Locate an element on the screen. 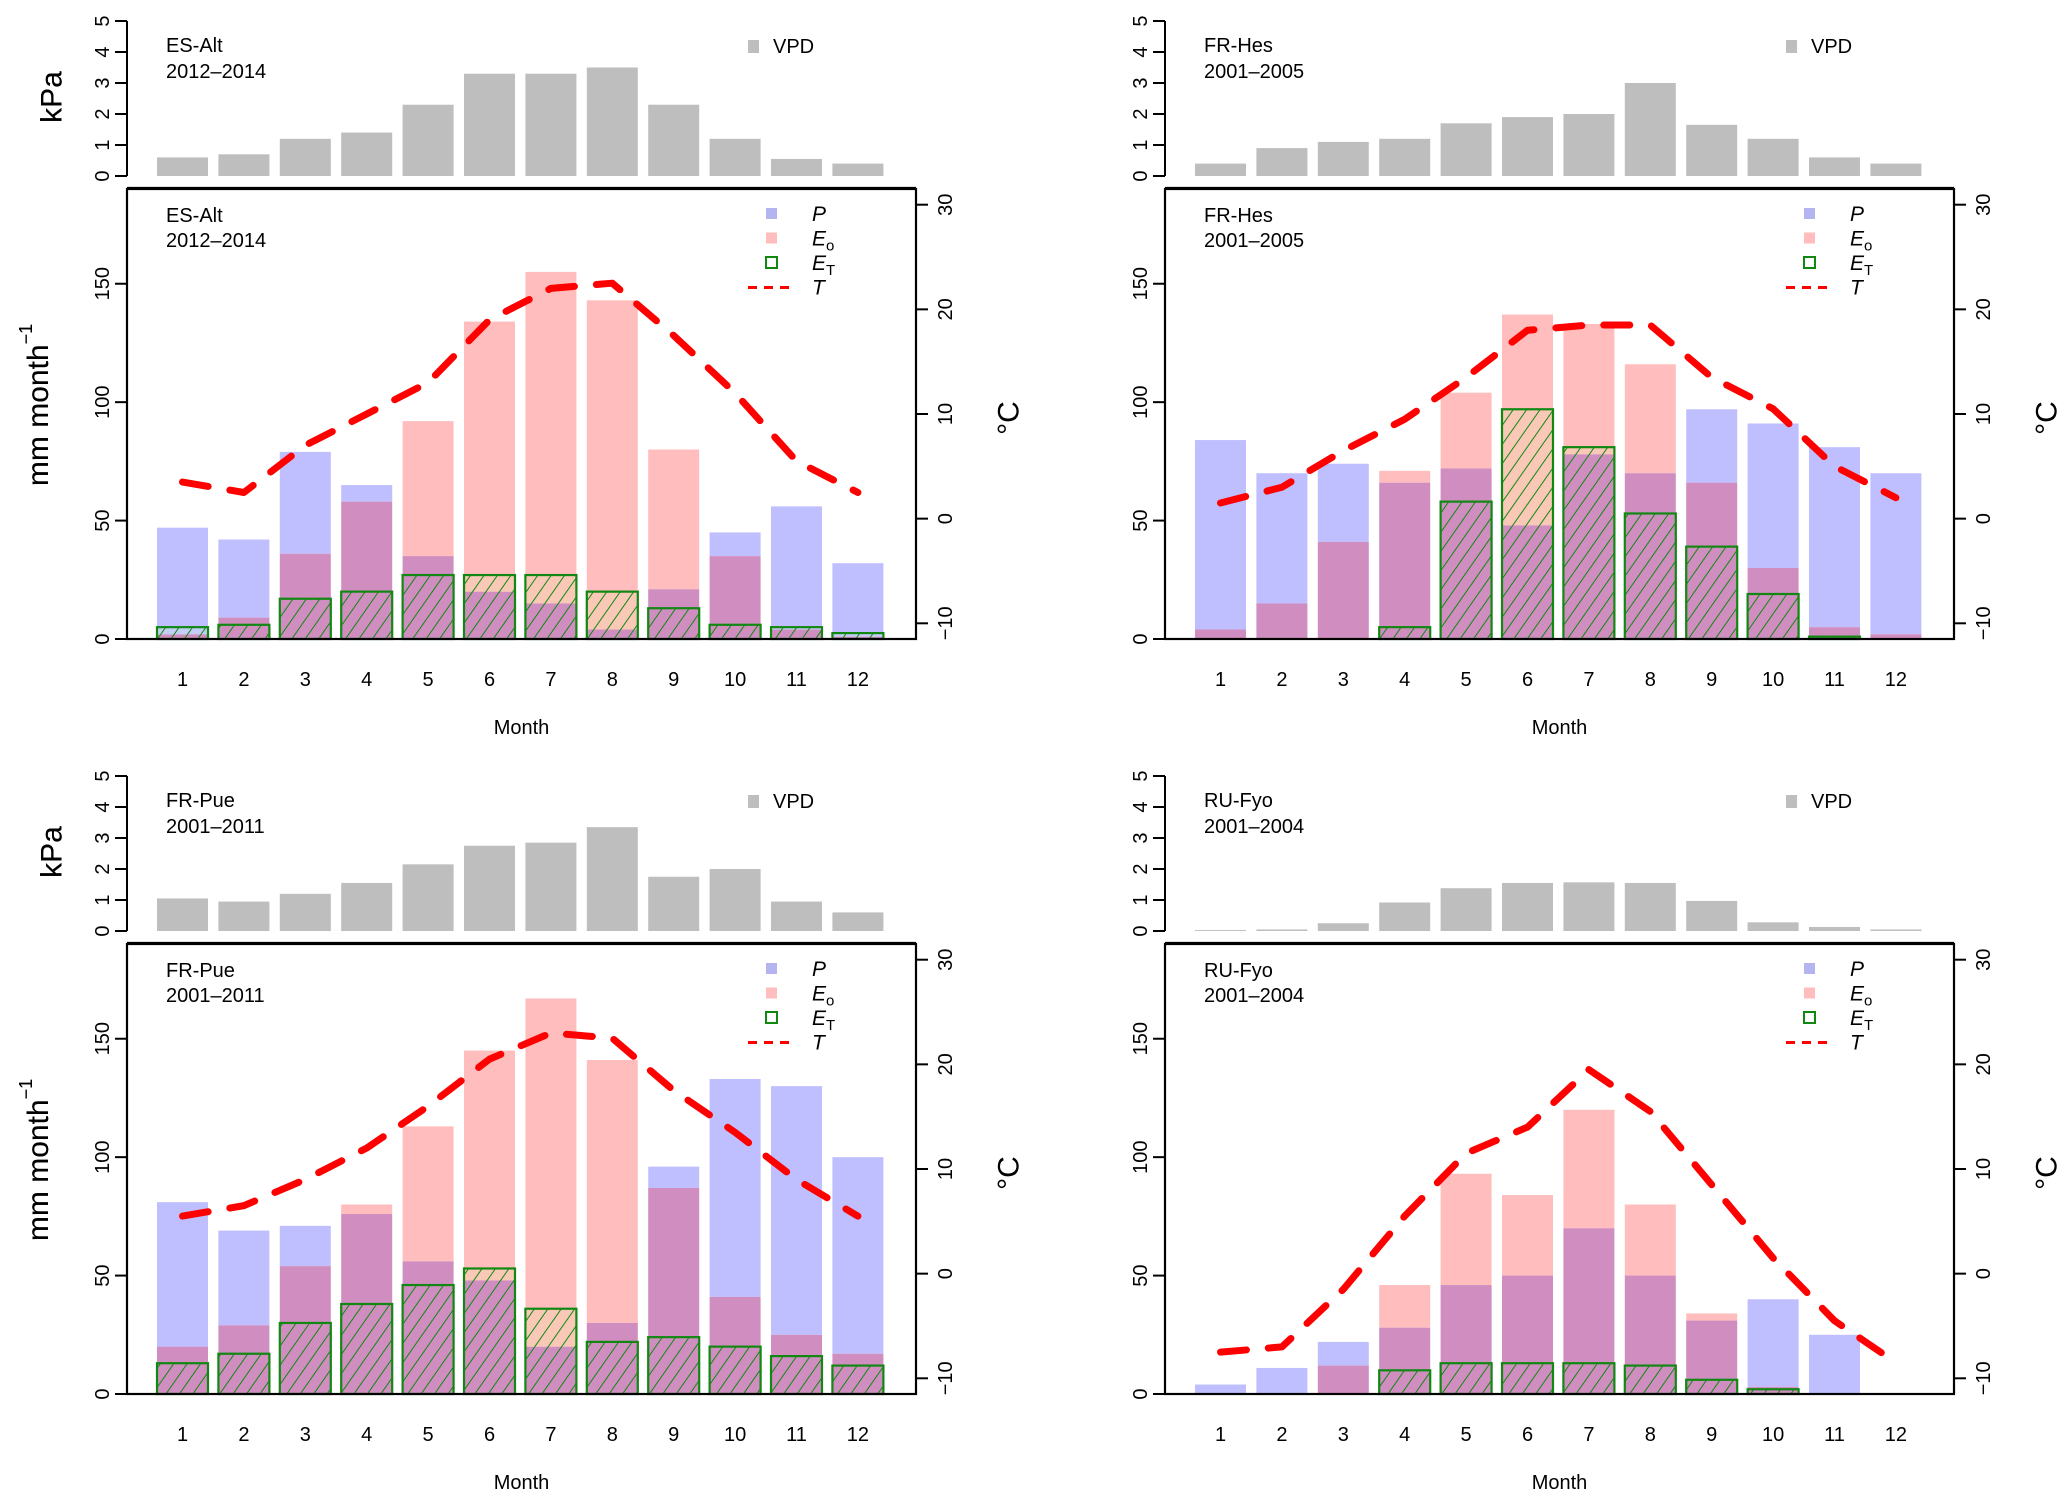 The width and height of the screenshot is (2067, 1507). month-tick-label: 4 is located at coordinates (1404, 680).